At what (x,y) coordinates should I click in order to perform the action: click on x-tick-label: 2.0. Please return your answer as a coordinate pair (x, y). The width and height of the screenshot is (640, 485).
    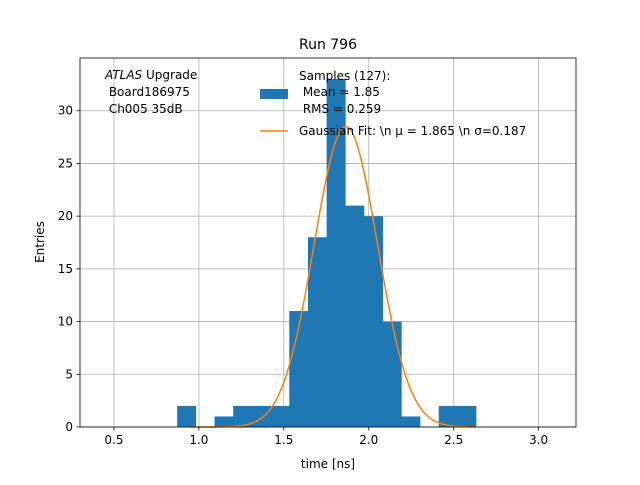
    Looking at the image, I should click on (368, 440).